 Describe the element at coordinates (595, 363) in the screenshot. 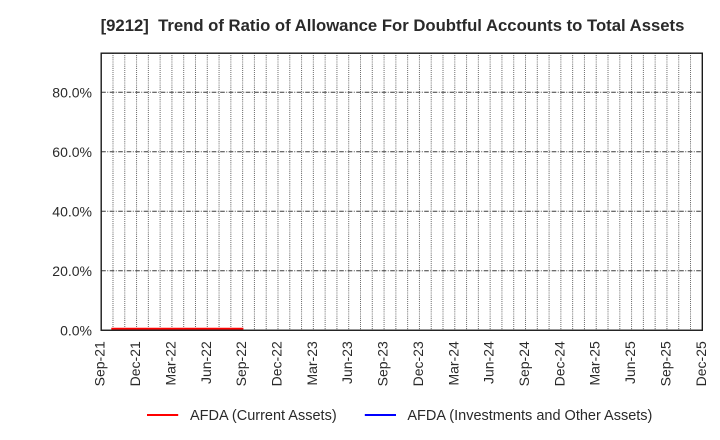

I see `svg-text: Mar-25` at that location.